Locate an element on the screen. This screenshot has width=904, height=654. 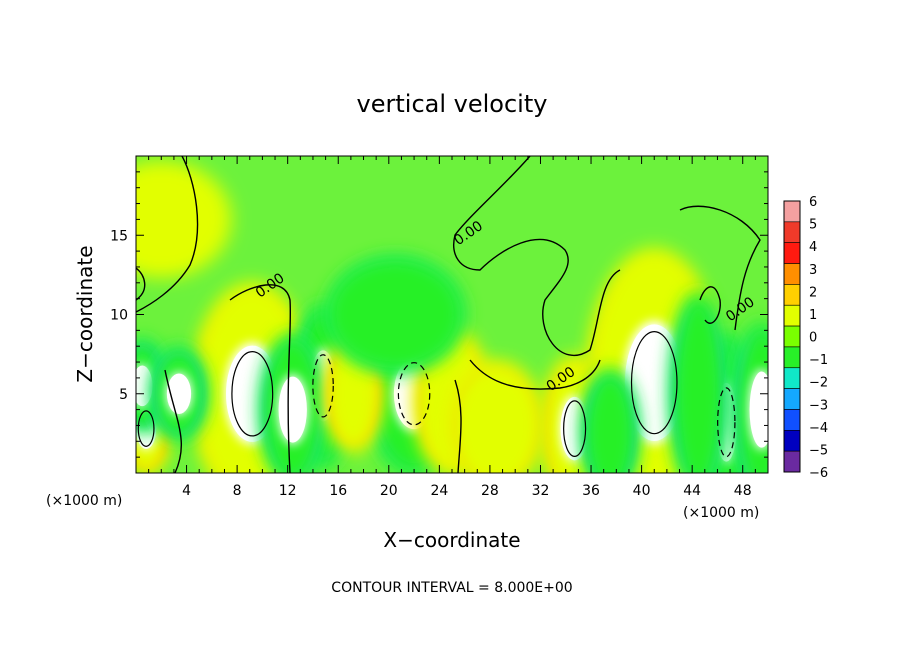
x-tick-label: 36 is located at coordinates (591, 491).